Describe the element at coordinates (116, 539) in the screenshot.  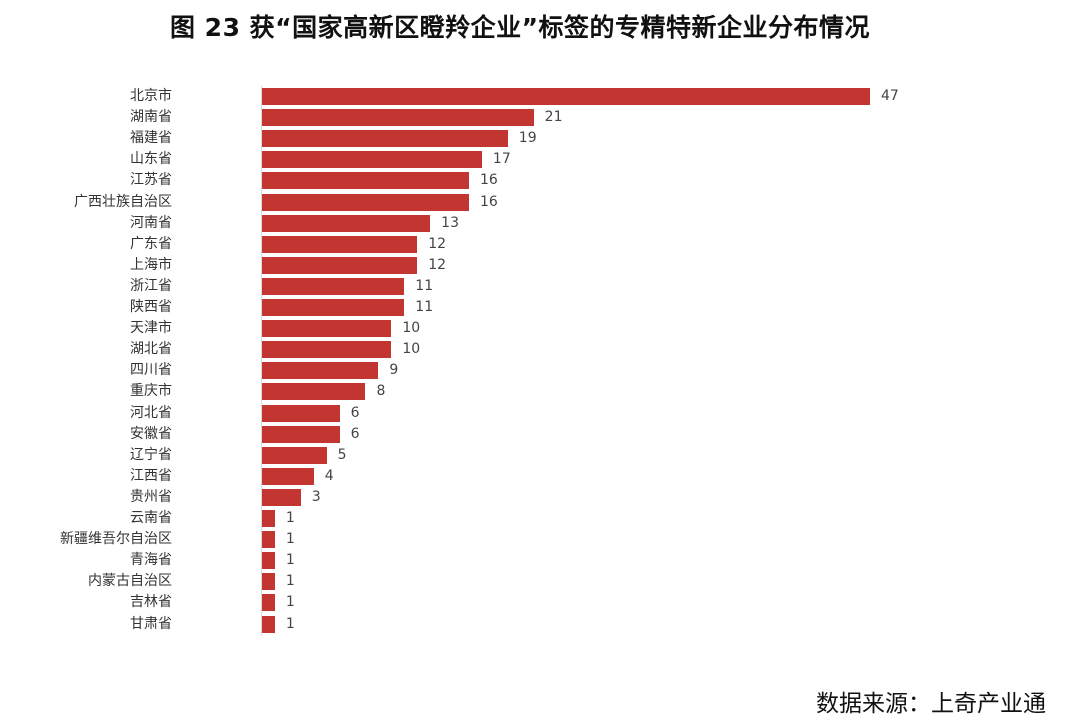
I see `category-label: 新疆维吾尔自治区` at that location.